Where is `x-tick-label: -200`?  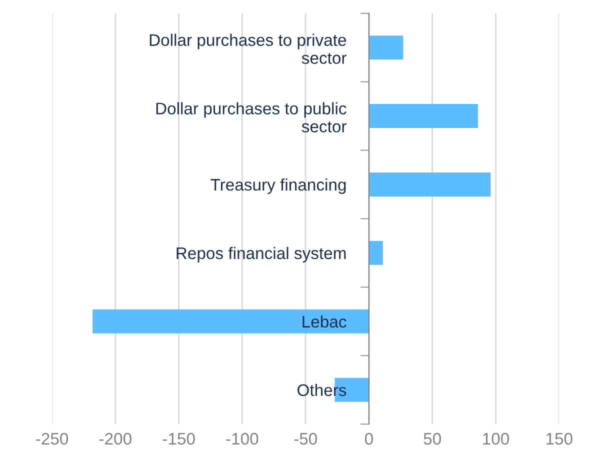
x-tick-label: -200 is located at coordinates (115, 438).